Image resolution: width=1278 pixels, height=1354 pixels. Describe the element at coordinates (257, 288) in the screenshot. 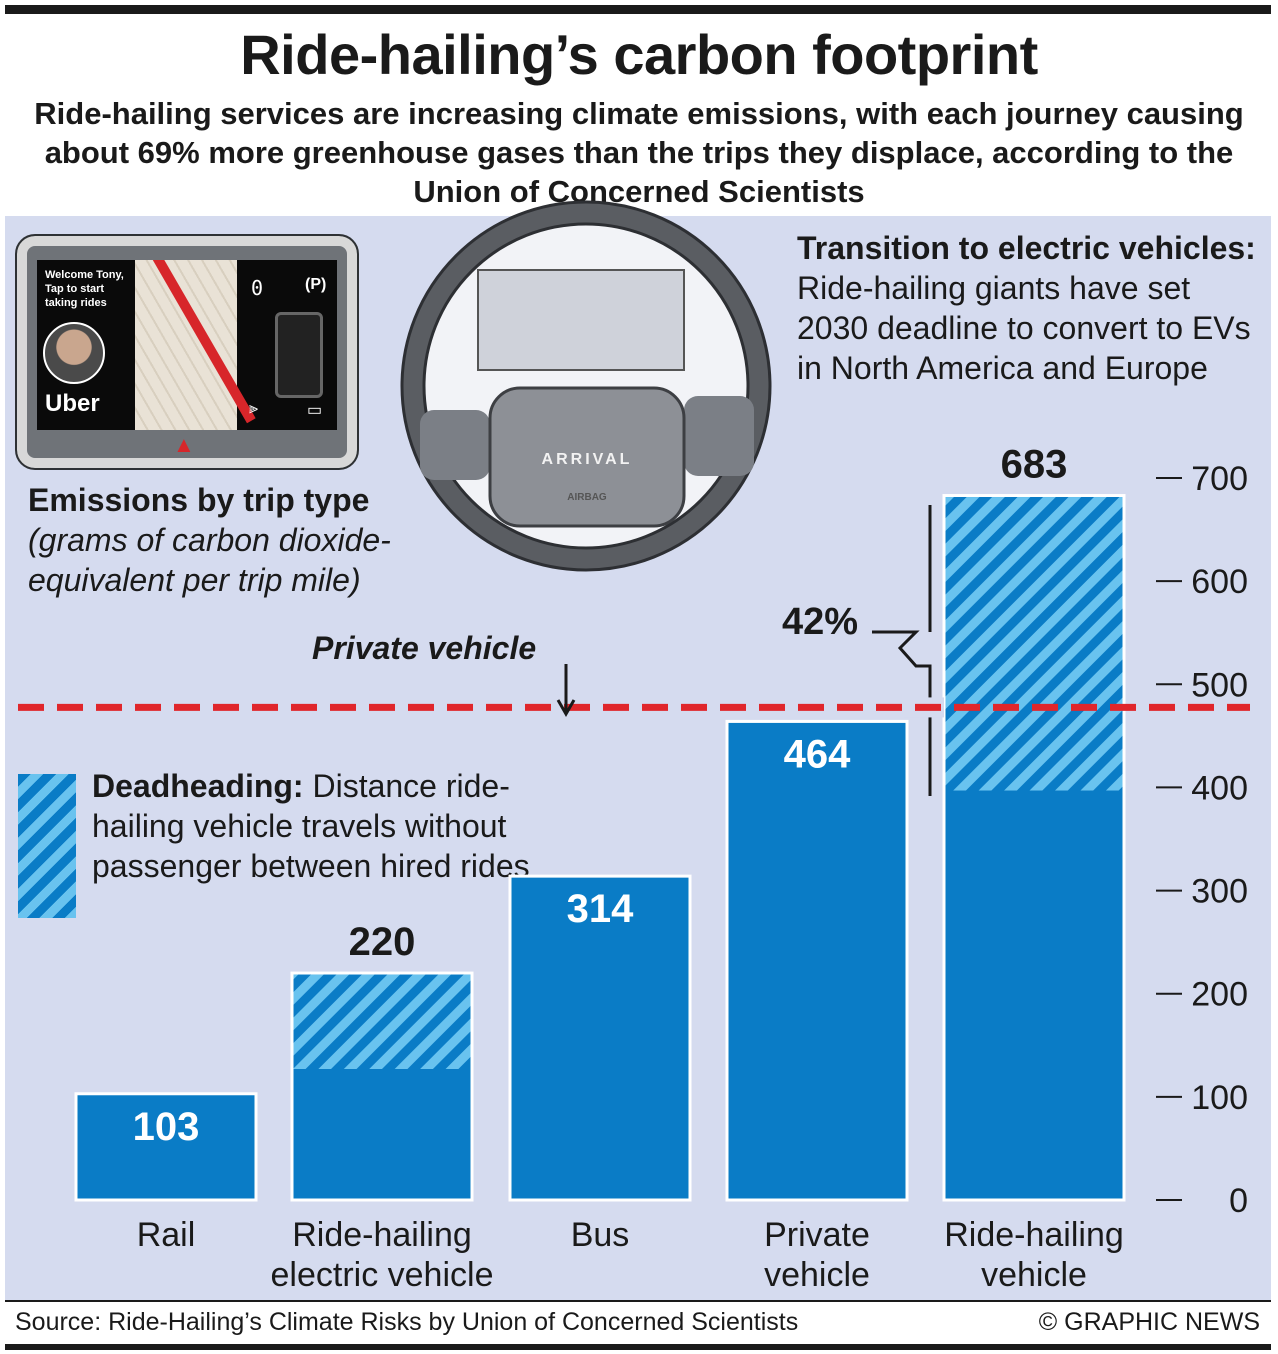

I see `speed-readout: 0` at that location.